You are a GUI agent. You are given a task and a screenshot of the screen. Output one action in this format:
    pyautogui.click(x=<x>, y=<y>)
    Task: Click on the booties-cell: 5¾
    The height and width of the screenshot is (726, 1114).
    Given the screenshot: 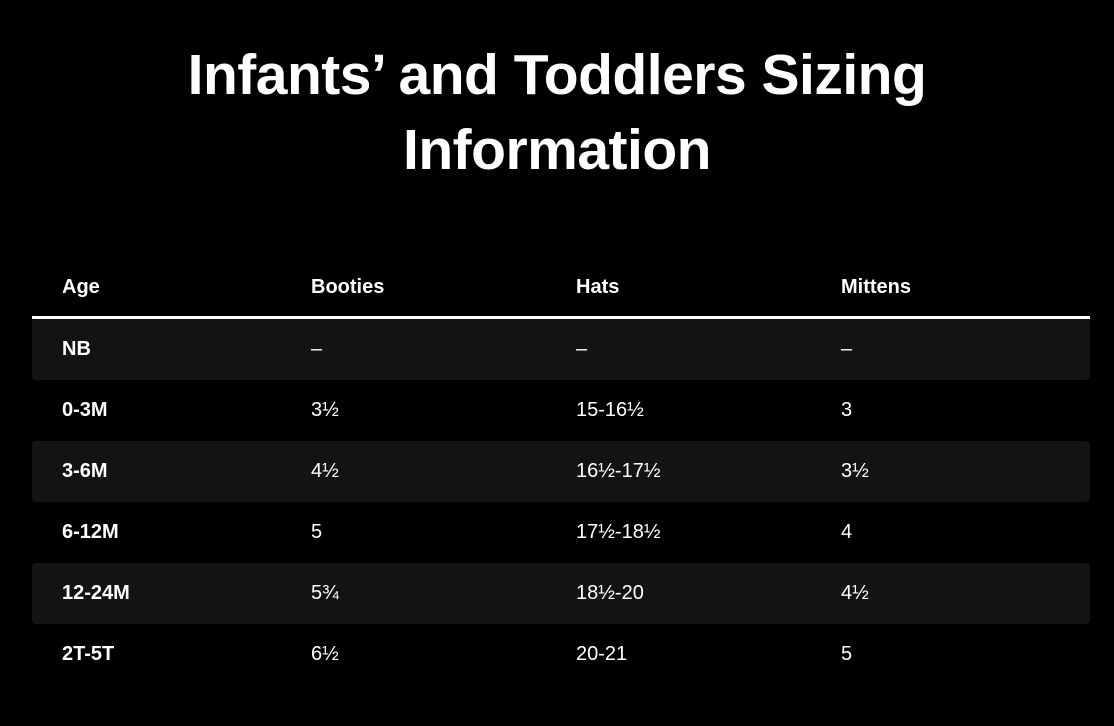 What is the action you would take?
    pyautogui.click(x=325, y=593)
    